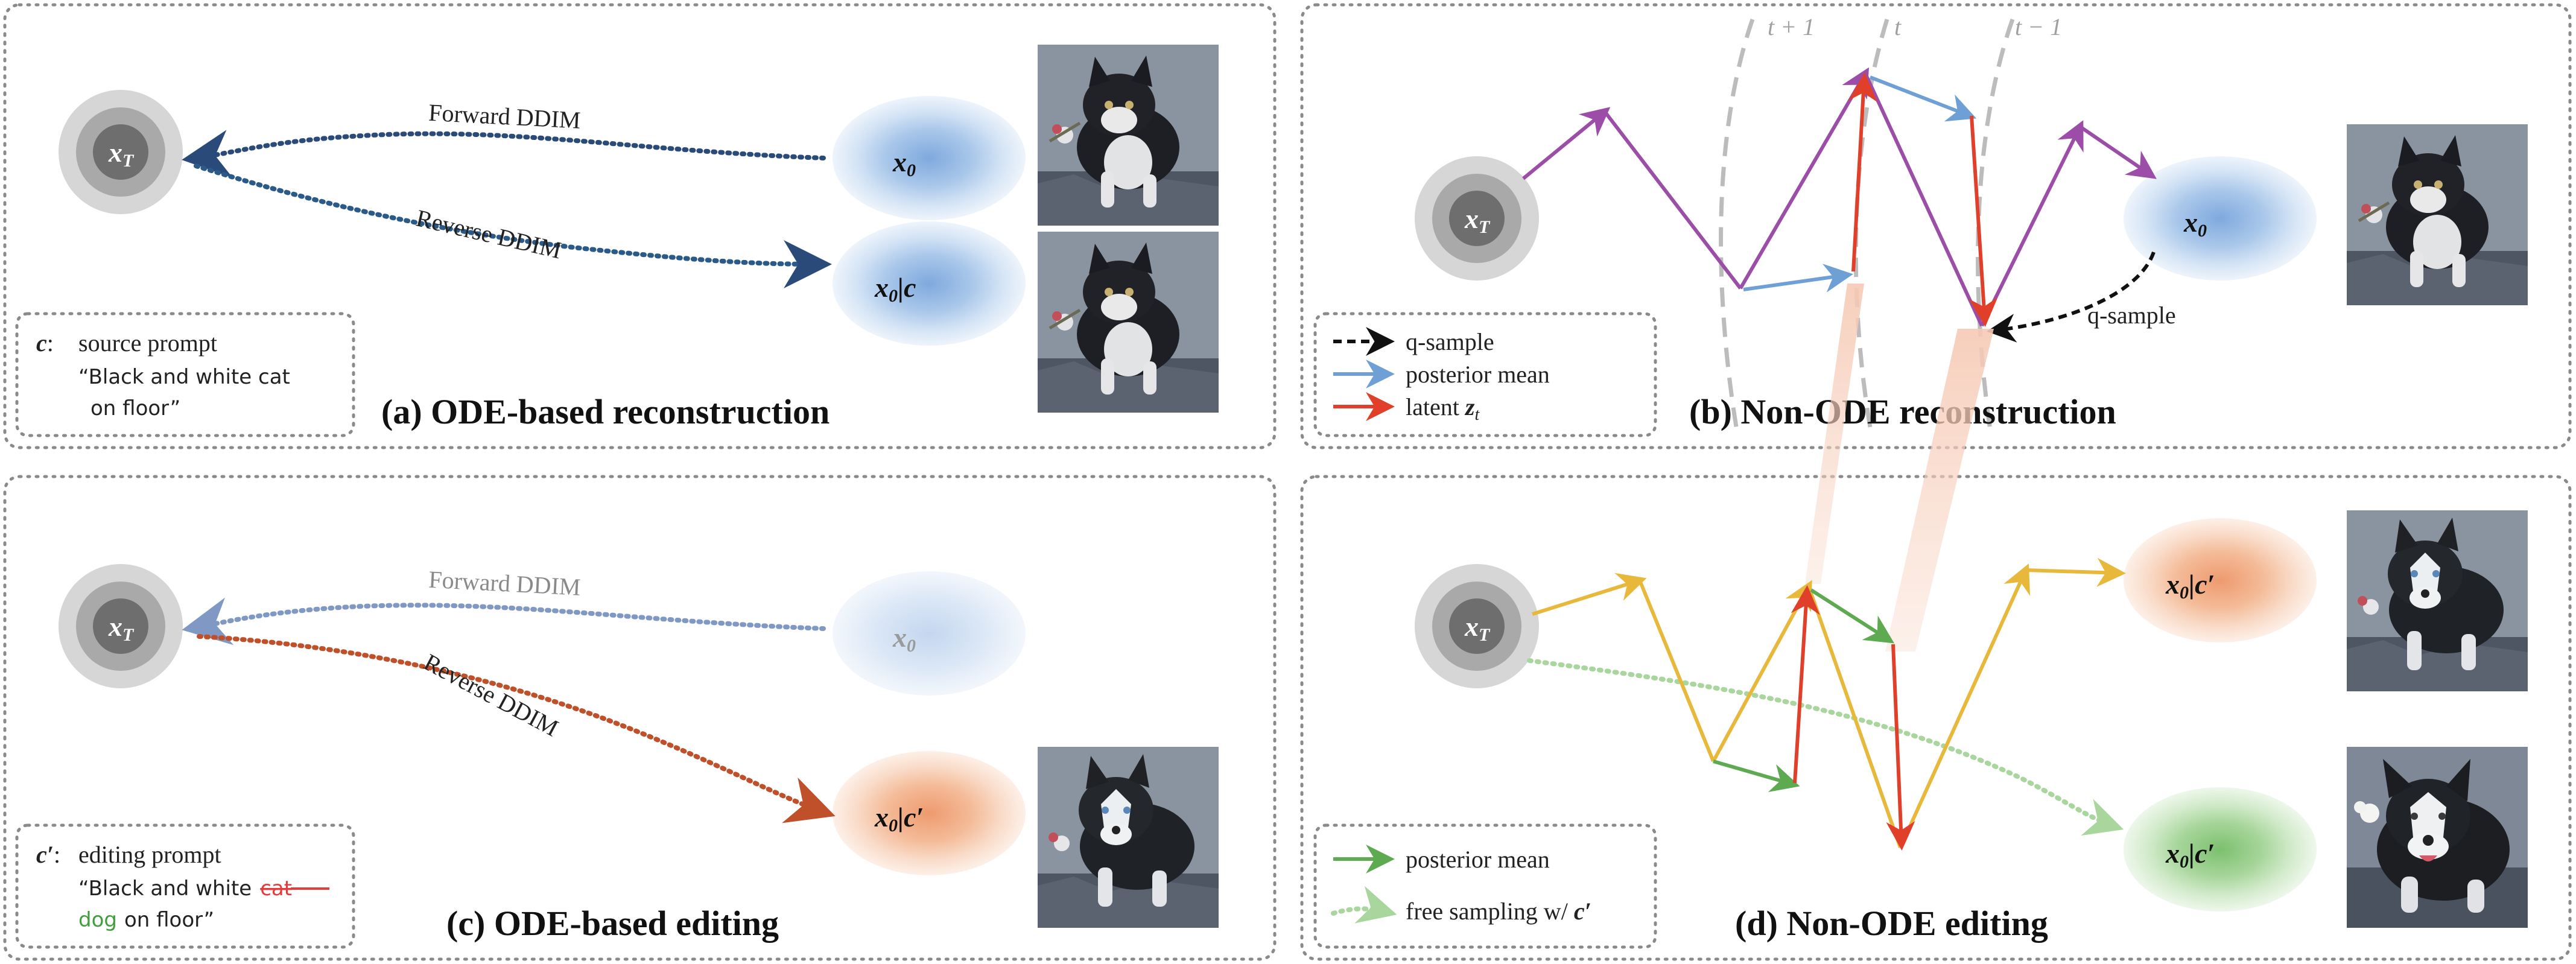  I want to click on panel-d-title: (d) Non-ODE editing, so click(1892, 924).